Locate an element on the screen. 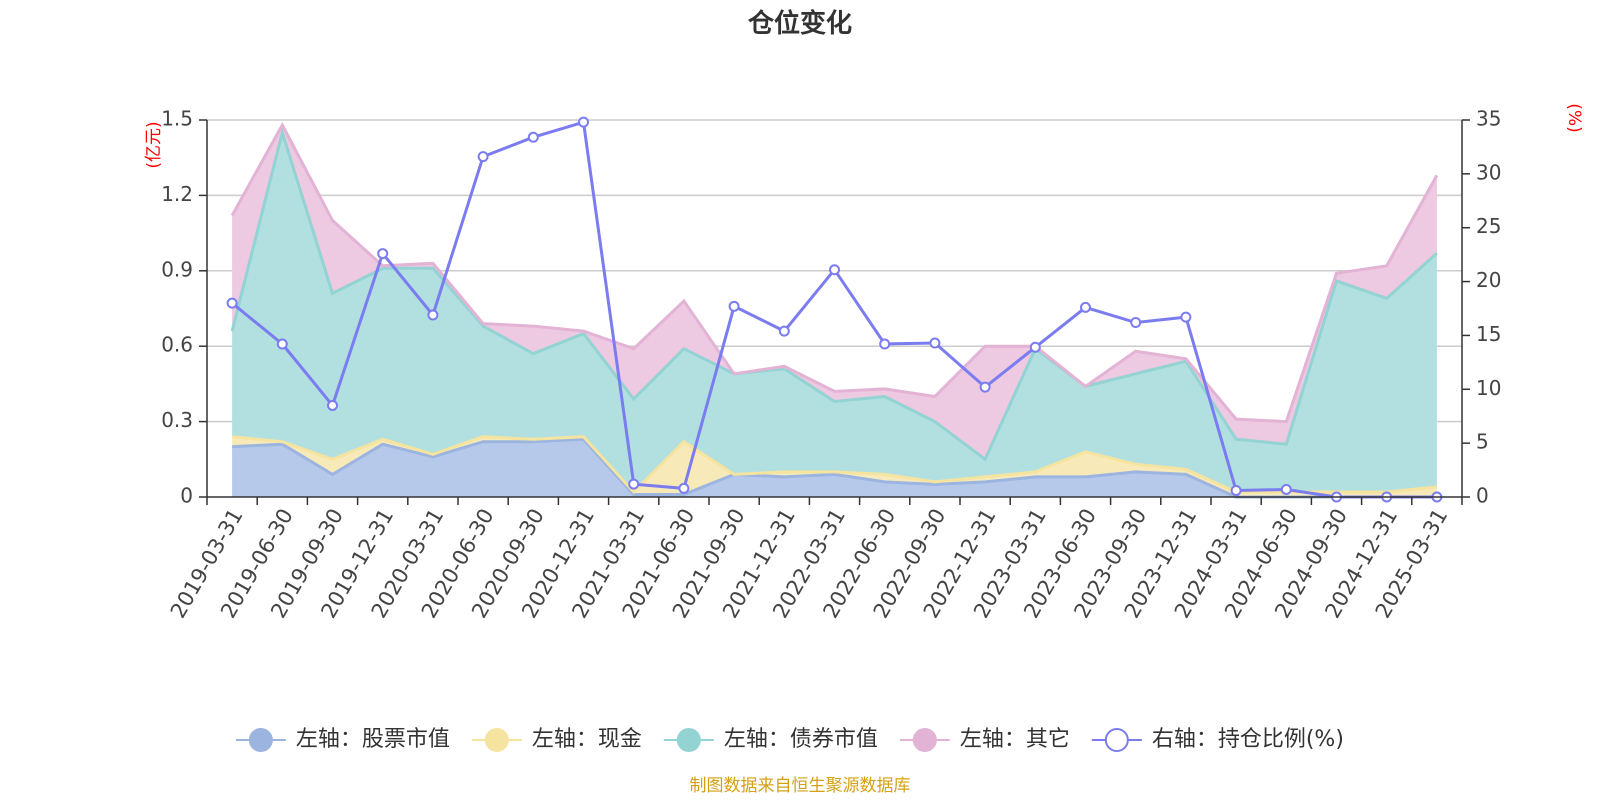 Image resolution: width=1600 pixels, height=800 pixels. legend-label: 右轴：持仓比例(%) is located at coordinates (1248, 739).